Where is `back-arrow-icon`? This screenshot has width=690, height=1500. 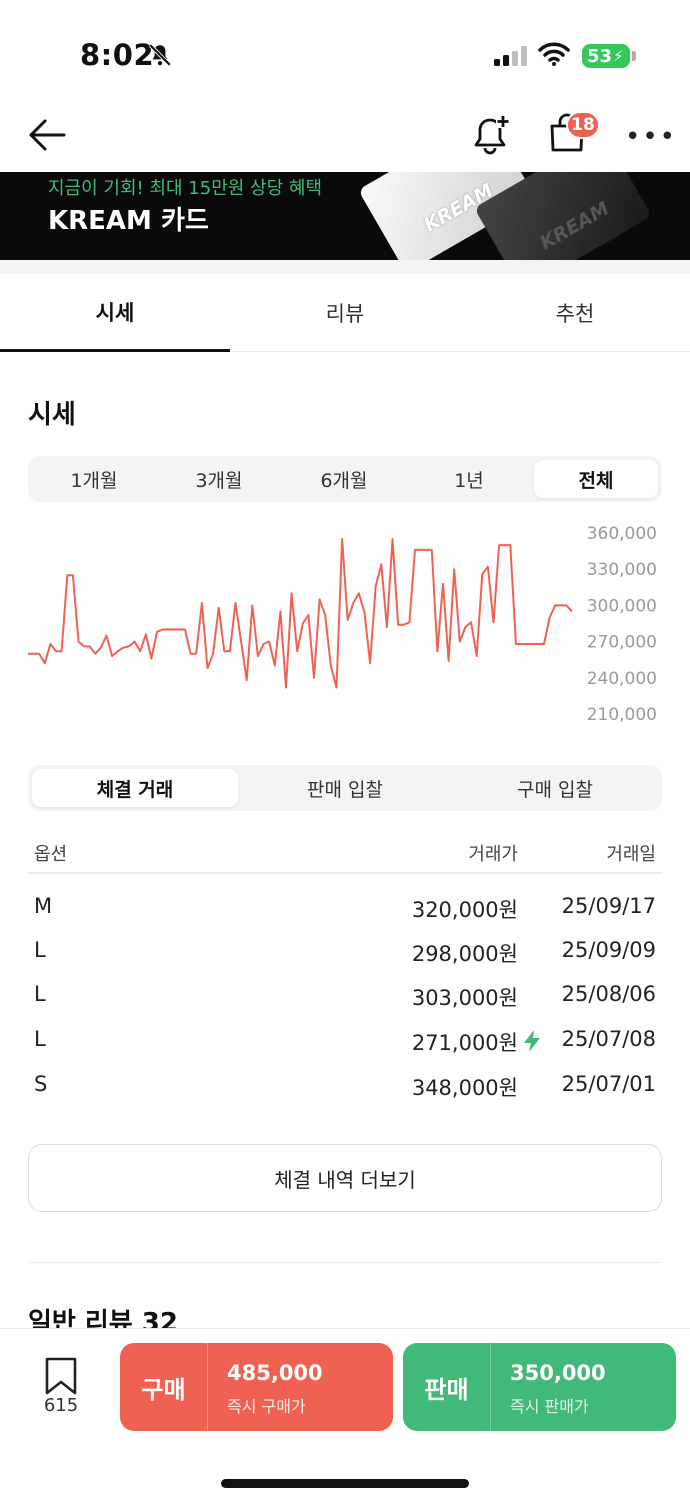 back-arrow-icon is located at coordinates (47, 137).